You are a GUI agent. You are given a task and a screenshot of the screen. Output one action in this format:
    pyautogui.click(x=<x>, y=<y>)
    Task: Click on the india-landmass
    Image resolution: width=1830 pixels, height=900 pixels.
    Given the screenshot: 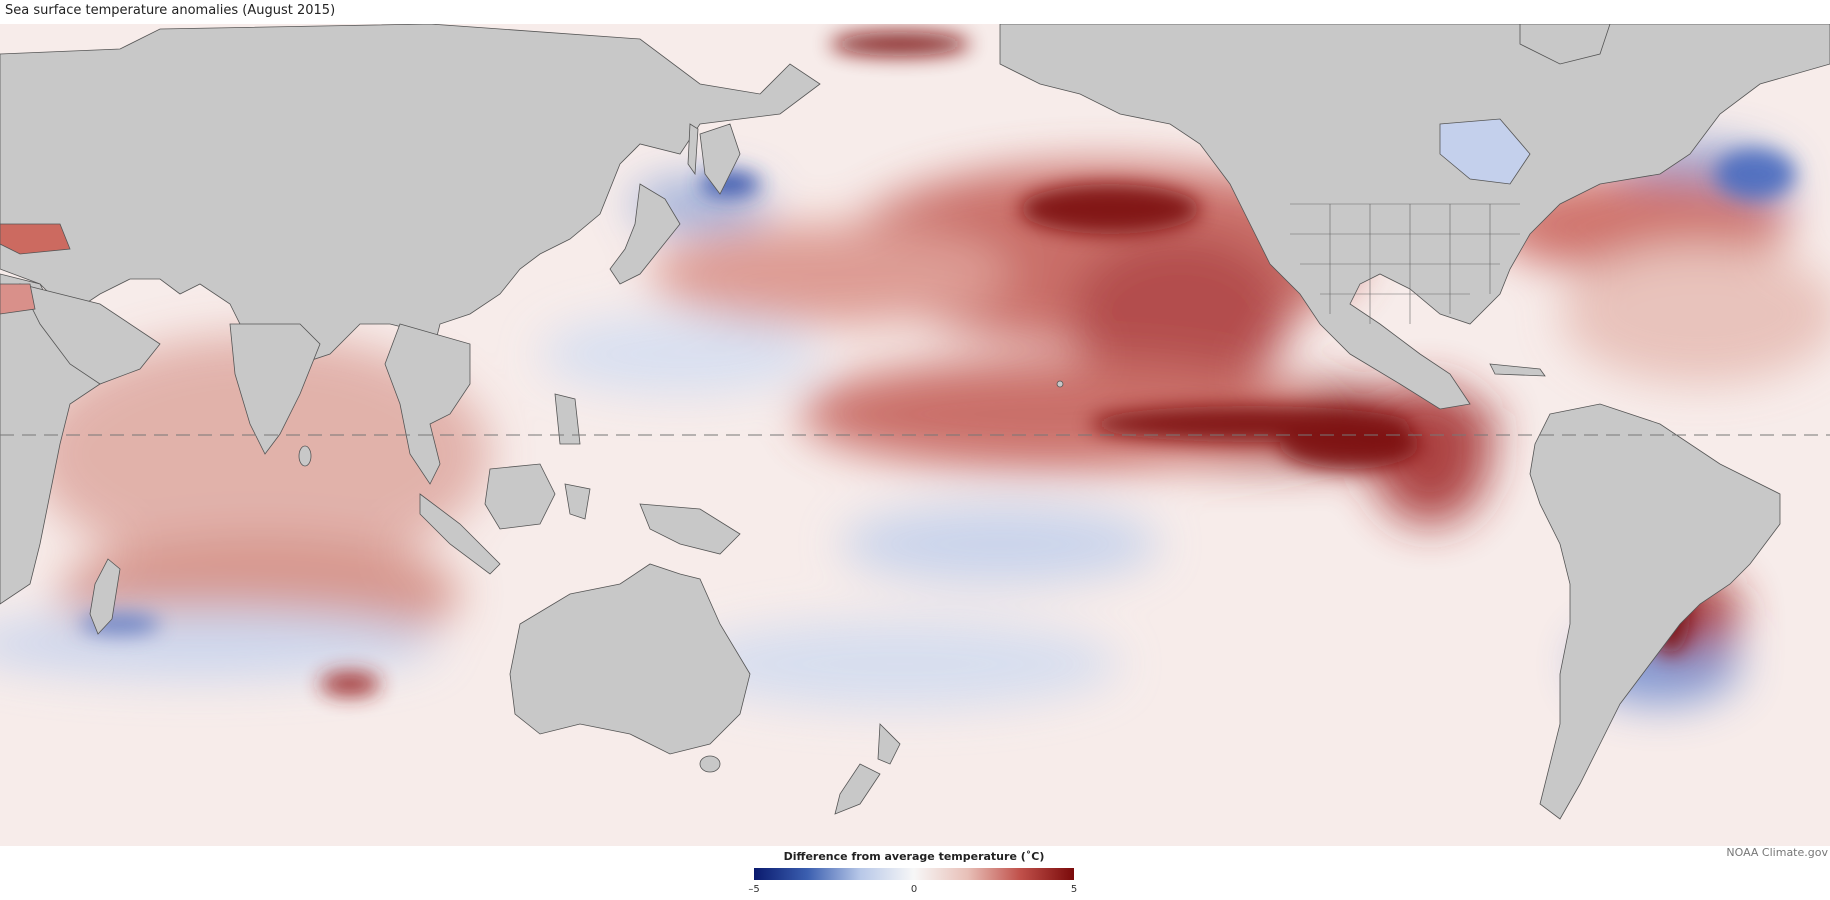 What is the action you would take?
    pyautogui.click(x=275, y=389)
    